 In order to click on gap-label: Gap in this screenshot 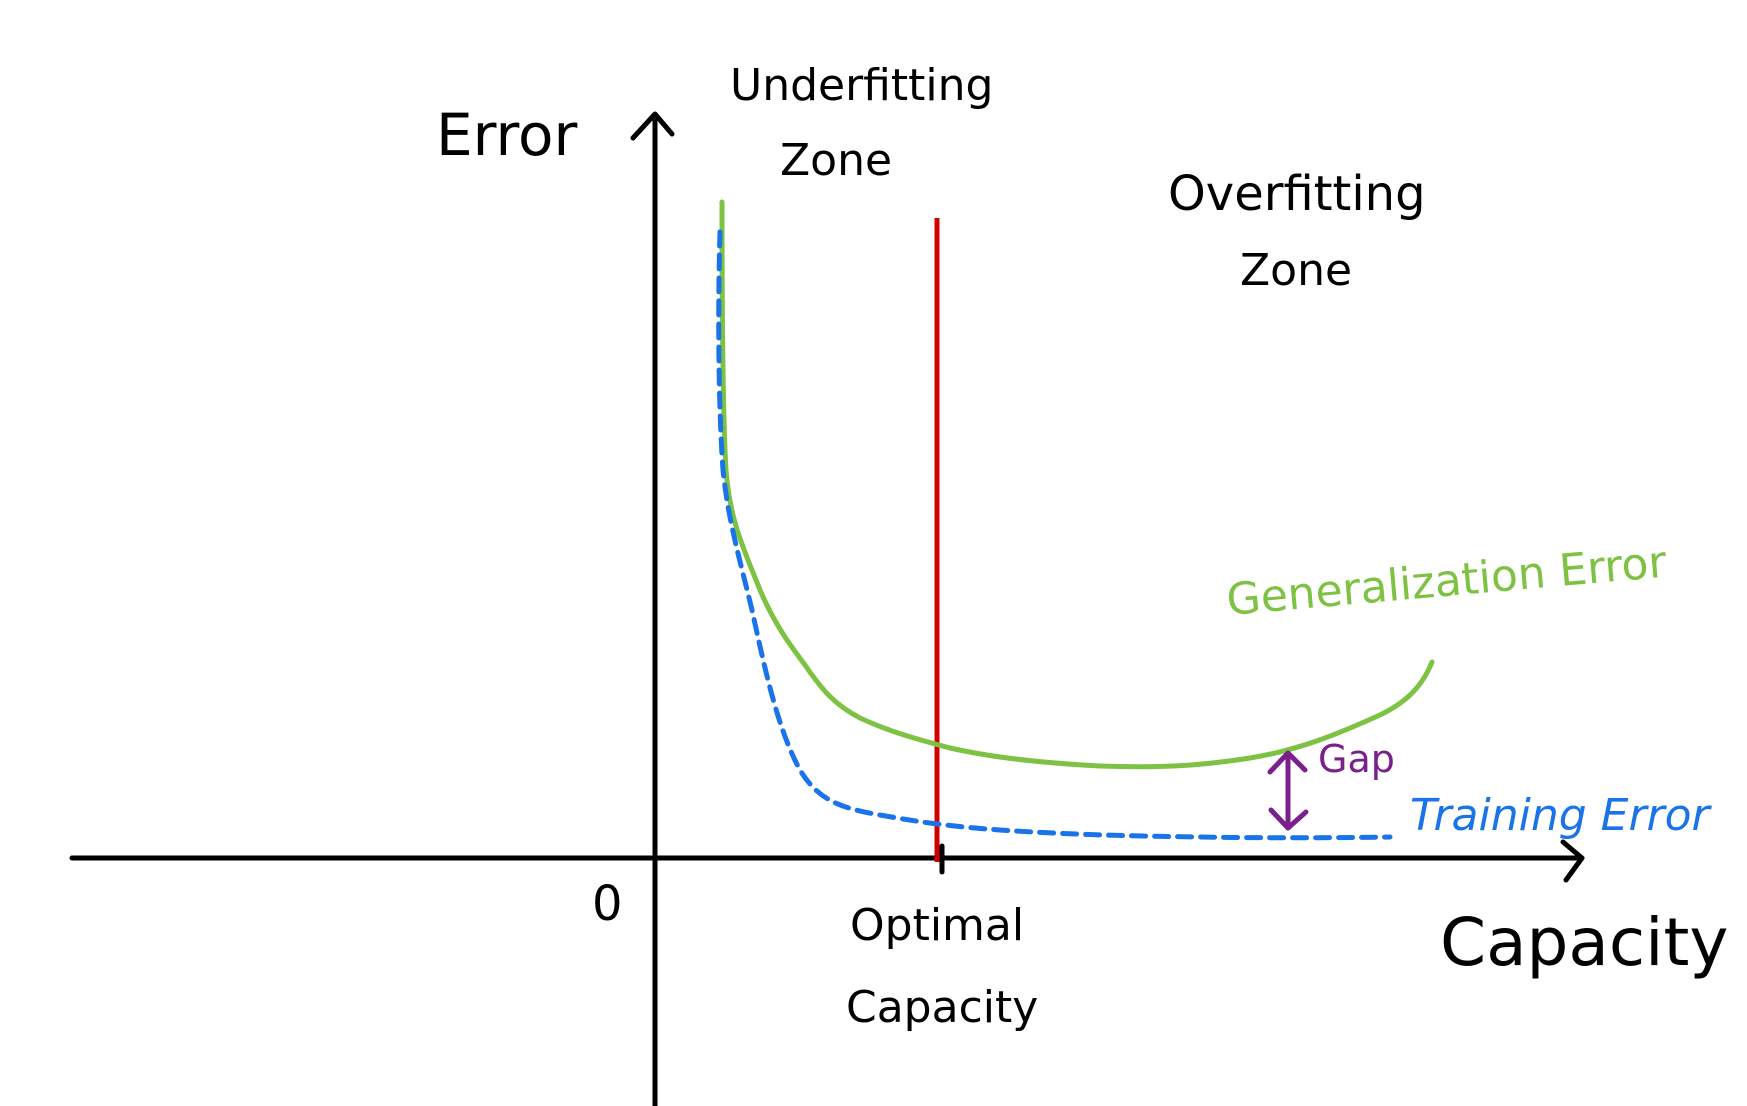, I will do `click(1356, 759)`.